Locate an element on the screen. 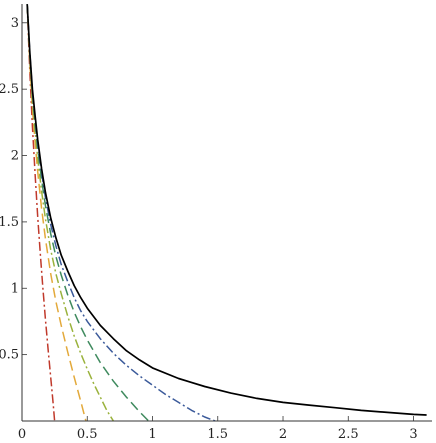  x-tick-label: 1 is located at coordinates (152, 434).